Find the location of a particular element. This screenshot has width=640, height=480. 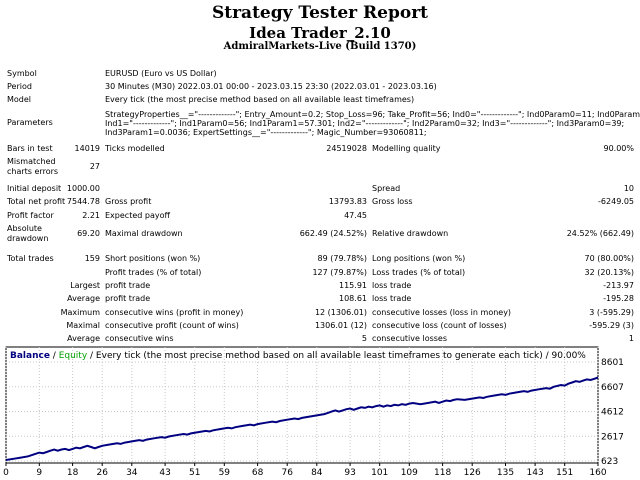

bars-value: 14019 is located at coordinates (87, 148).